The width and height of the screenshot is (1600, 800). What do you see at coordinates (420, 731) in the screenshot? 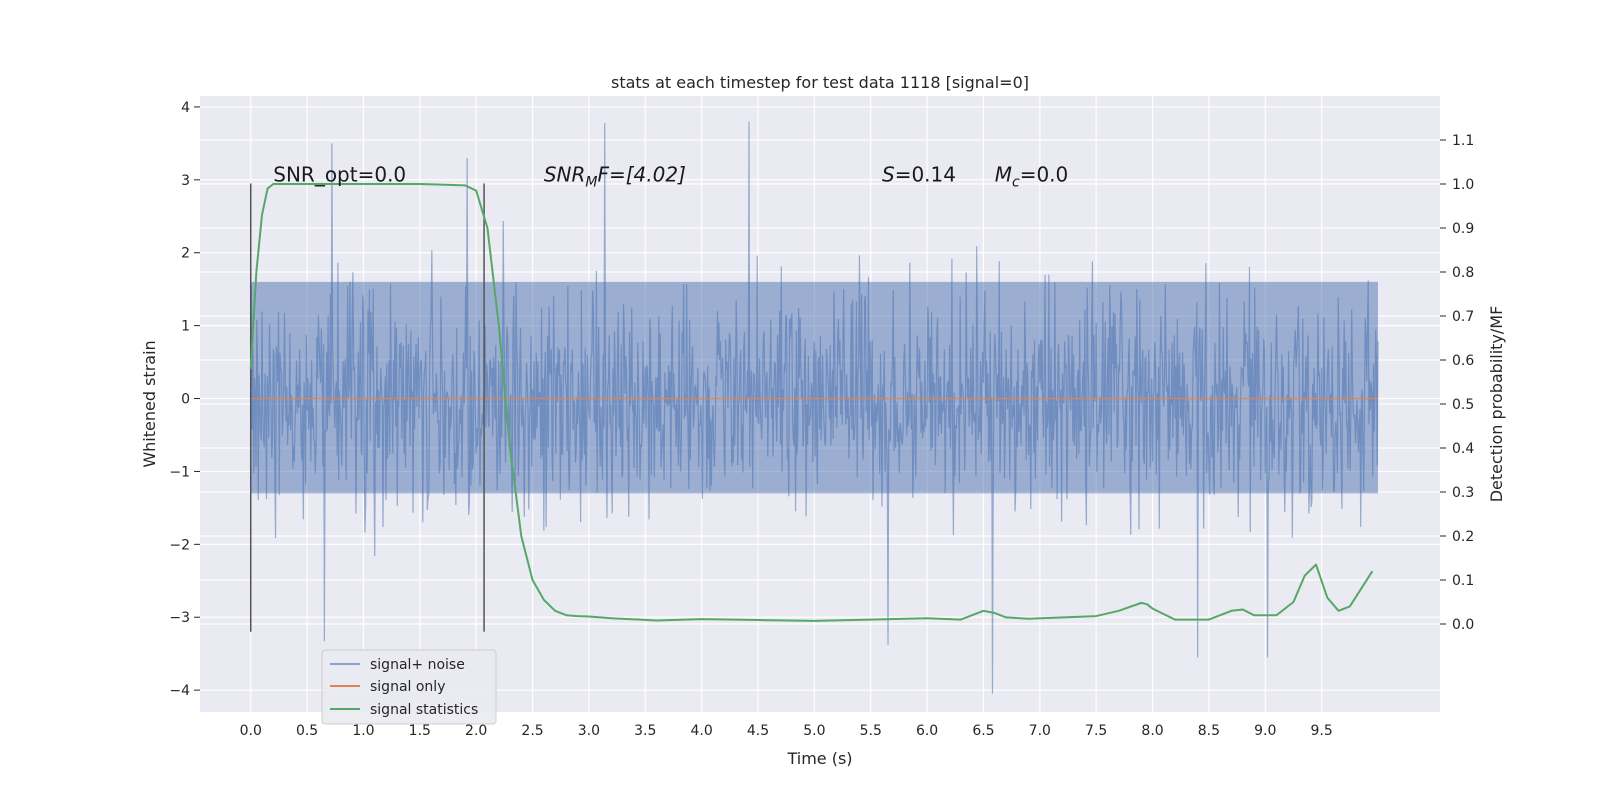
I see `x-tick-label: 1.5` at bounding box center [420, 731].